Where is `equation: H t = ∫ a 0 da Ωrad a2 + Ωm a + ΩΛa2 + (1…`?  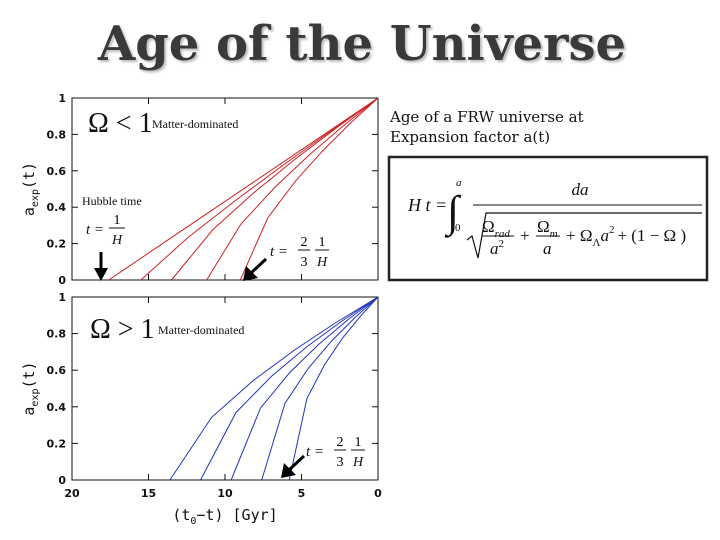
equation: H t = ∫ a 0 da Ωrad a2 + Ωm a + ΩΛa2 + (1… is located at coordinates (554, 218).